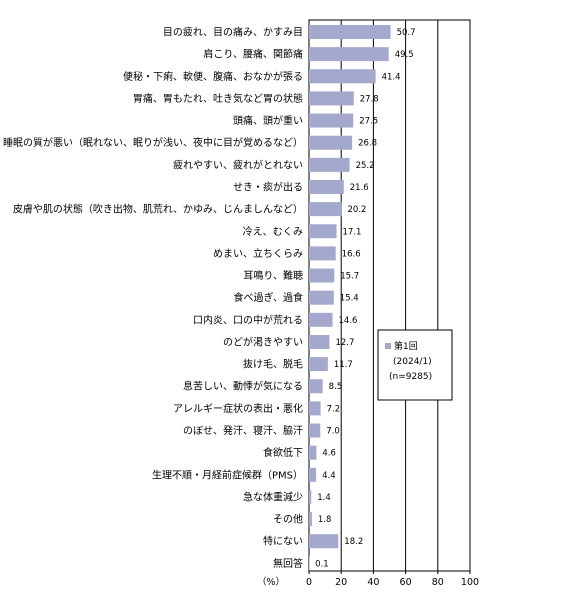 The height and width of the screenshot is (604, 569). What do you see at coordinates (336, 387) in the screenshot?
I see `value-label: 8.5` at bounding box center [336, 387].